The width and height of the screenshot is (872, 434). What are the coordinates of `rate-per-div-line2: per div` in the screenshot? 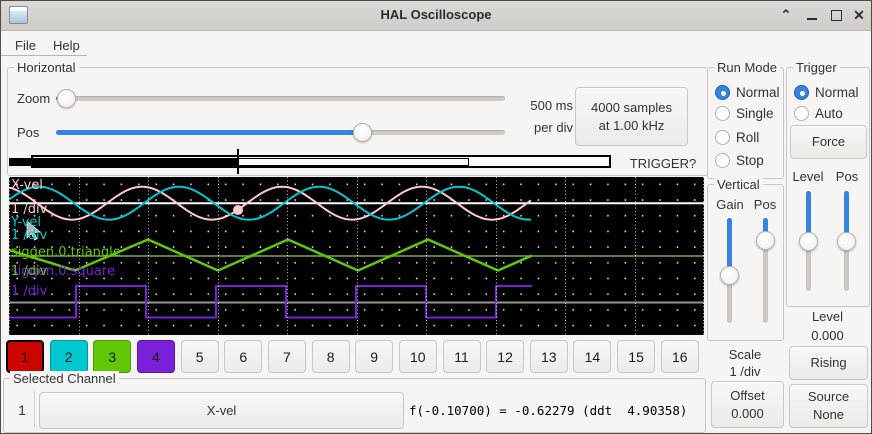 It's located at (553, 127).